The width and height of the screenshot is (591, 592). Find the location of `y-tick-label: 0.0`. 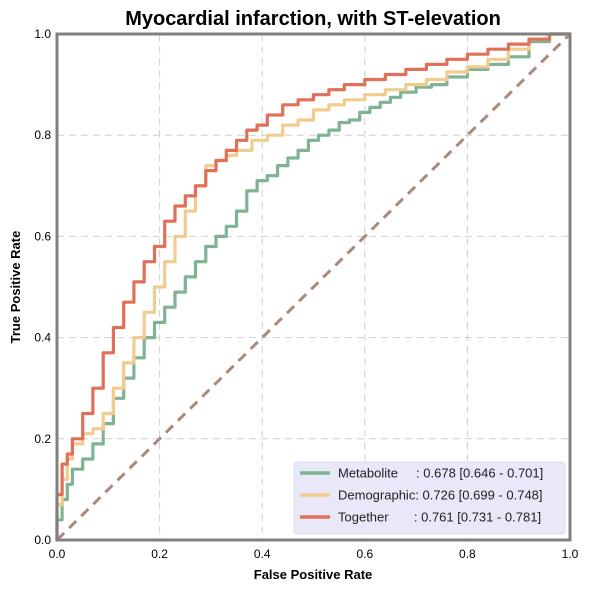

y-tick-label: 0.0 is located at coordinates (42, 540).